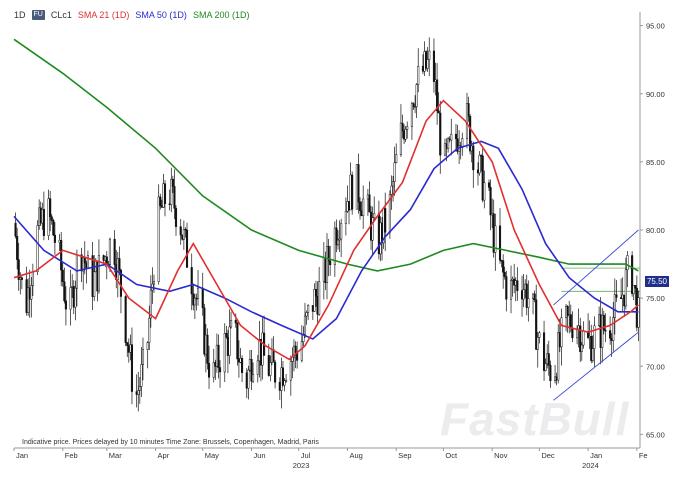  Describe the element at coordinates (590, 465) in the screenshot. I see `year-label: 2024` at that location.